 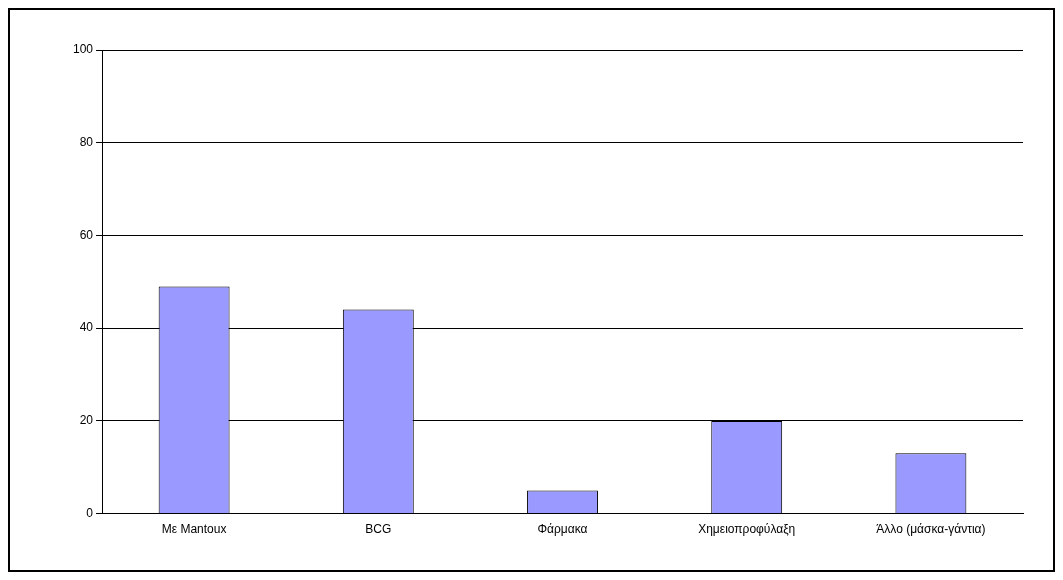 I want to click on y-tick-label: 0, so click(x=90, y=512).